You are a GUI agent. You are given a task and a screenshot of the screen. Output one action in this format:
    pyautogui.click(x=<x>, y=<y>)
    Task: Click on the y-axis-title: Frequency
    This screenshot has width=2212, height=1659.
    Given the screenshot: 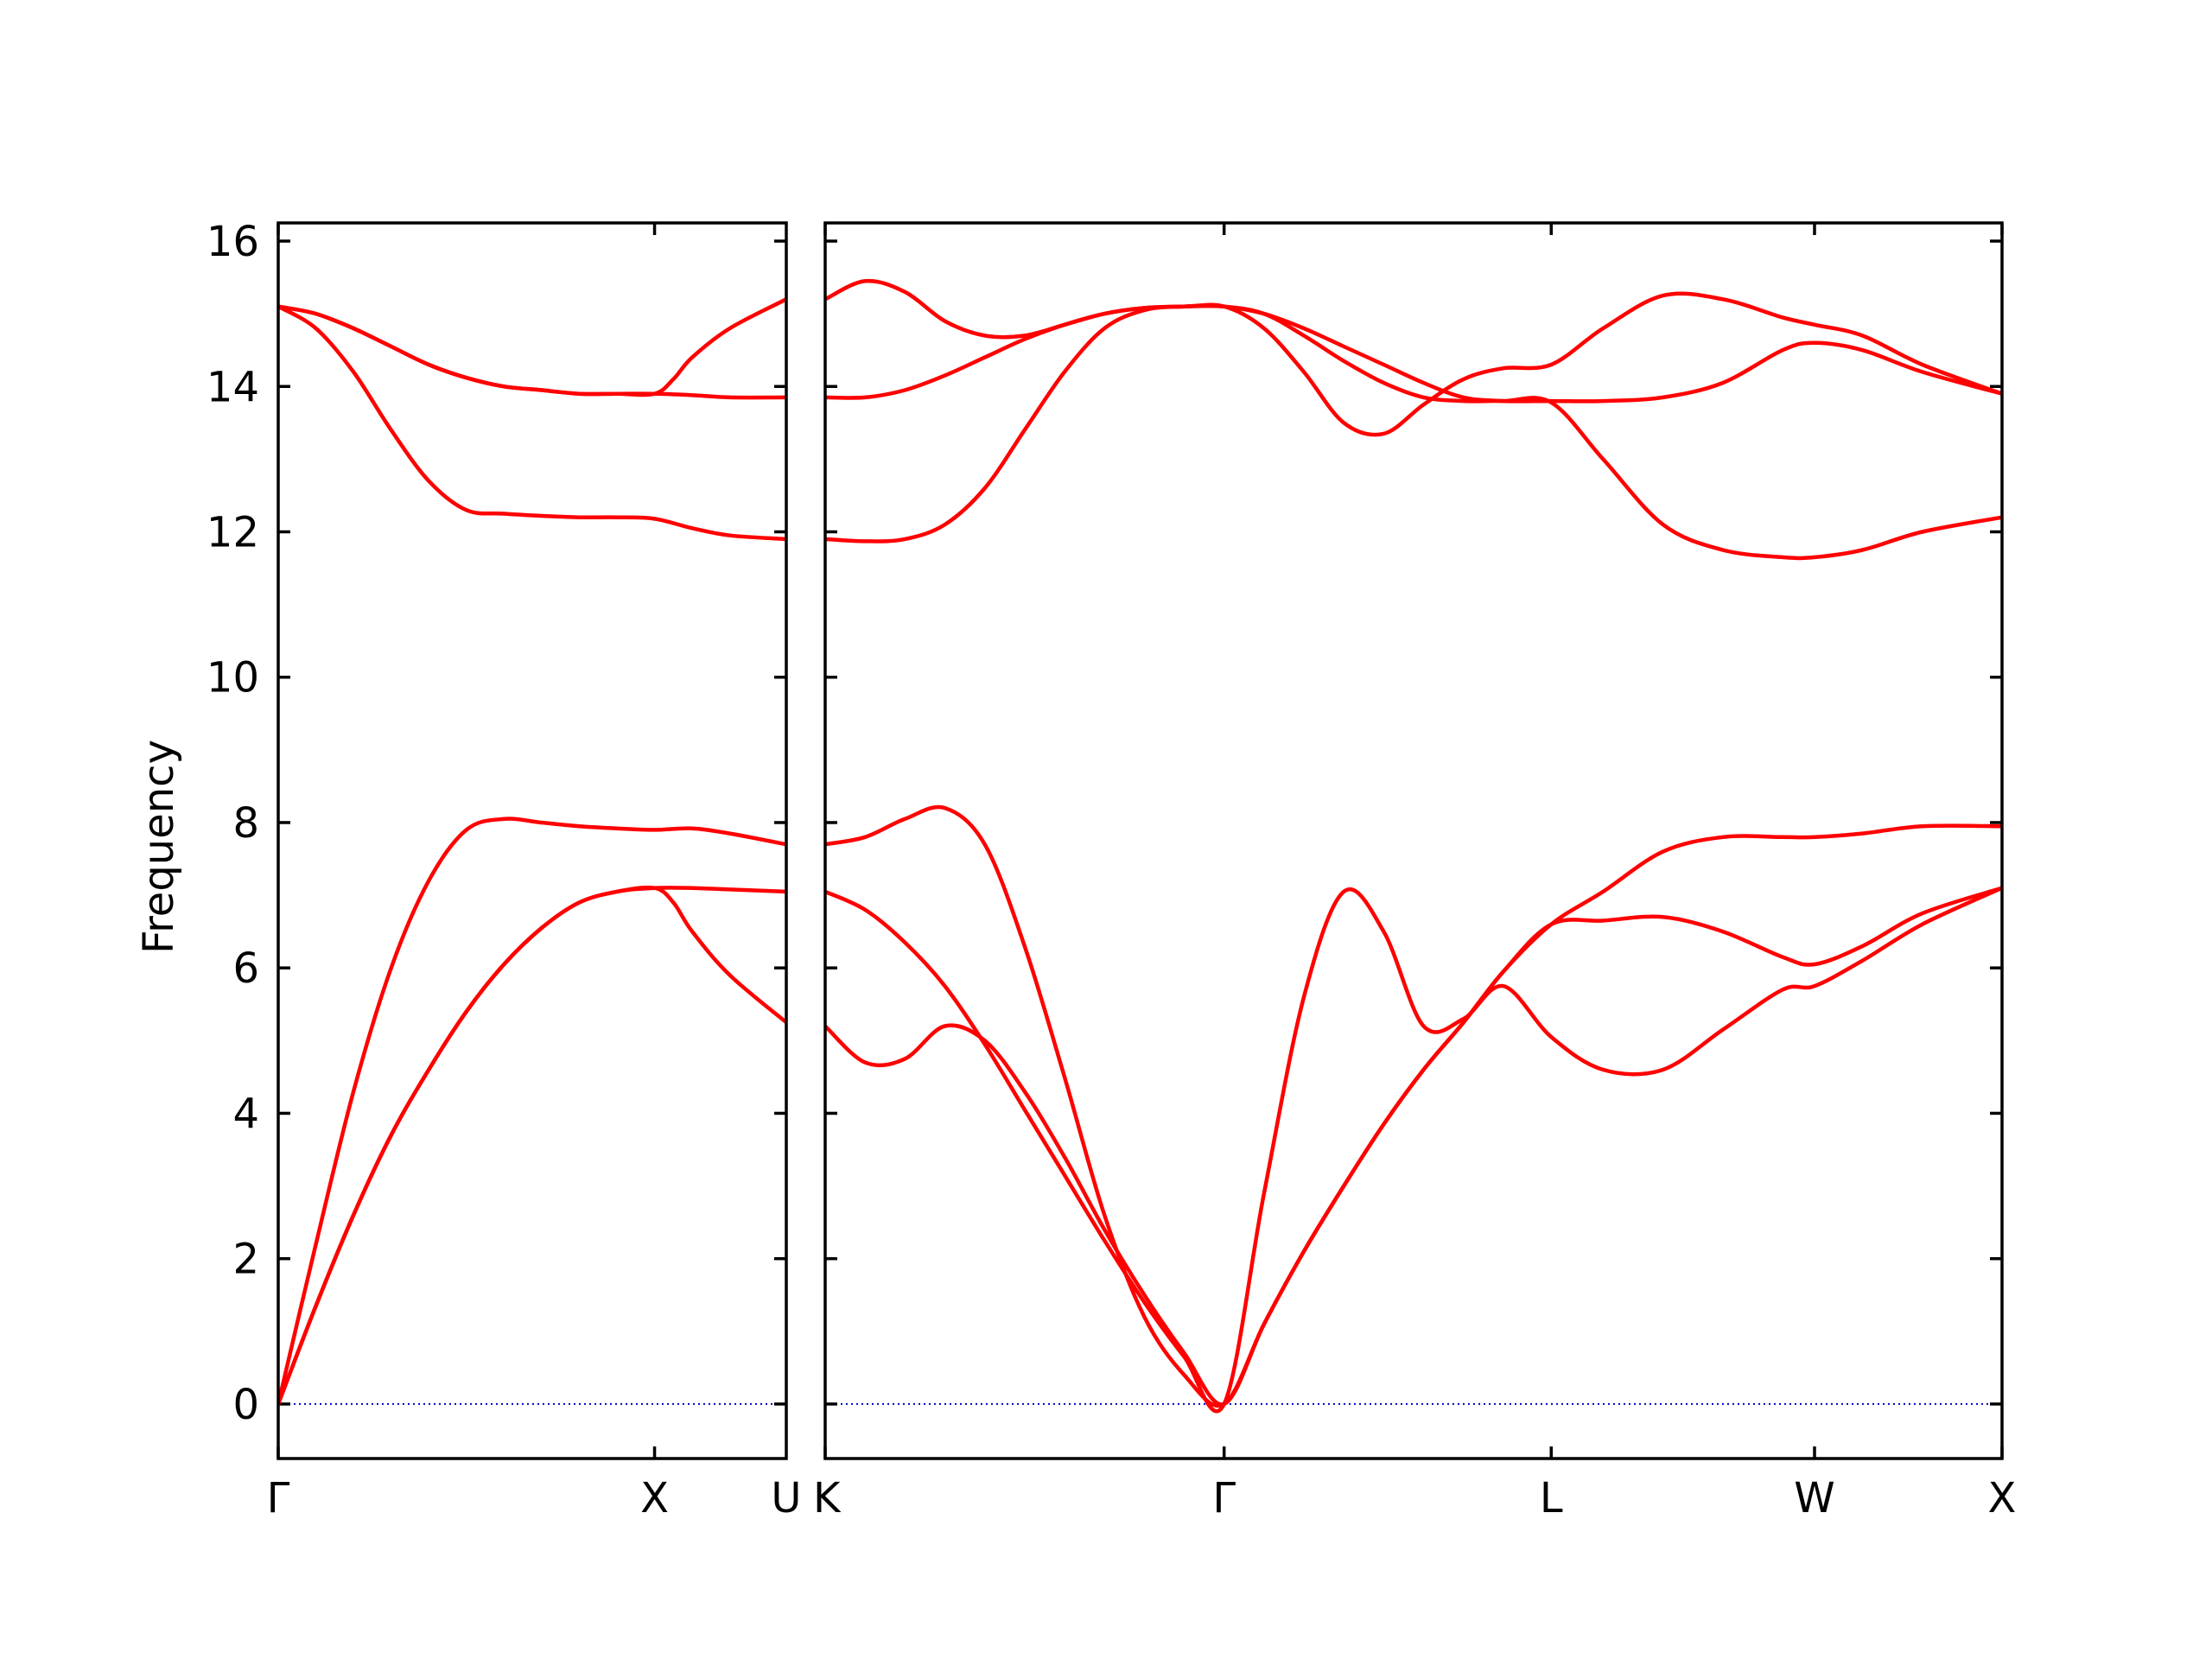 What is the action you would take?
    pyautogui.click(x=159, y=847)
    